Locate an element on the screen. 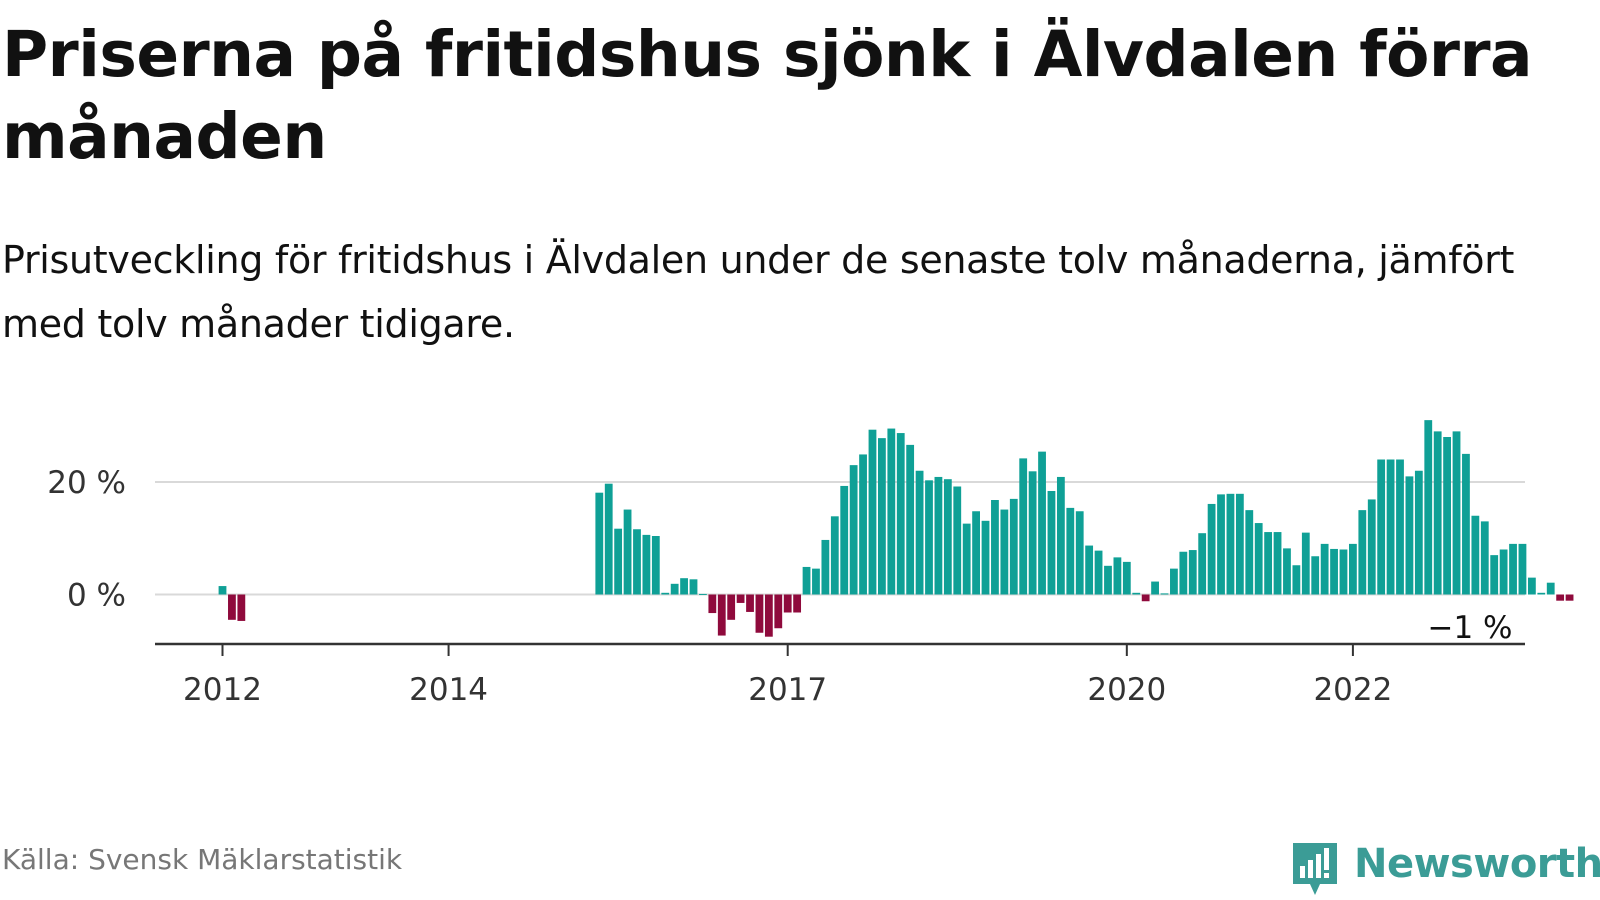 The width and height of the screenshot is (1600, 900). x-tick-label-2020: 2020 is located at coordinates (1126, 690).